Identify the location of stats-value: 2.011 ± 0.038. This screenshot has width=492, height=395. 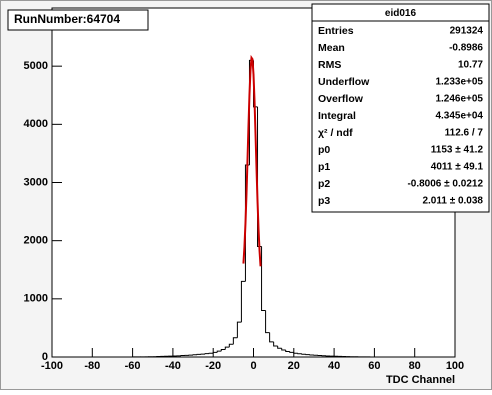
(452, 201).